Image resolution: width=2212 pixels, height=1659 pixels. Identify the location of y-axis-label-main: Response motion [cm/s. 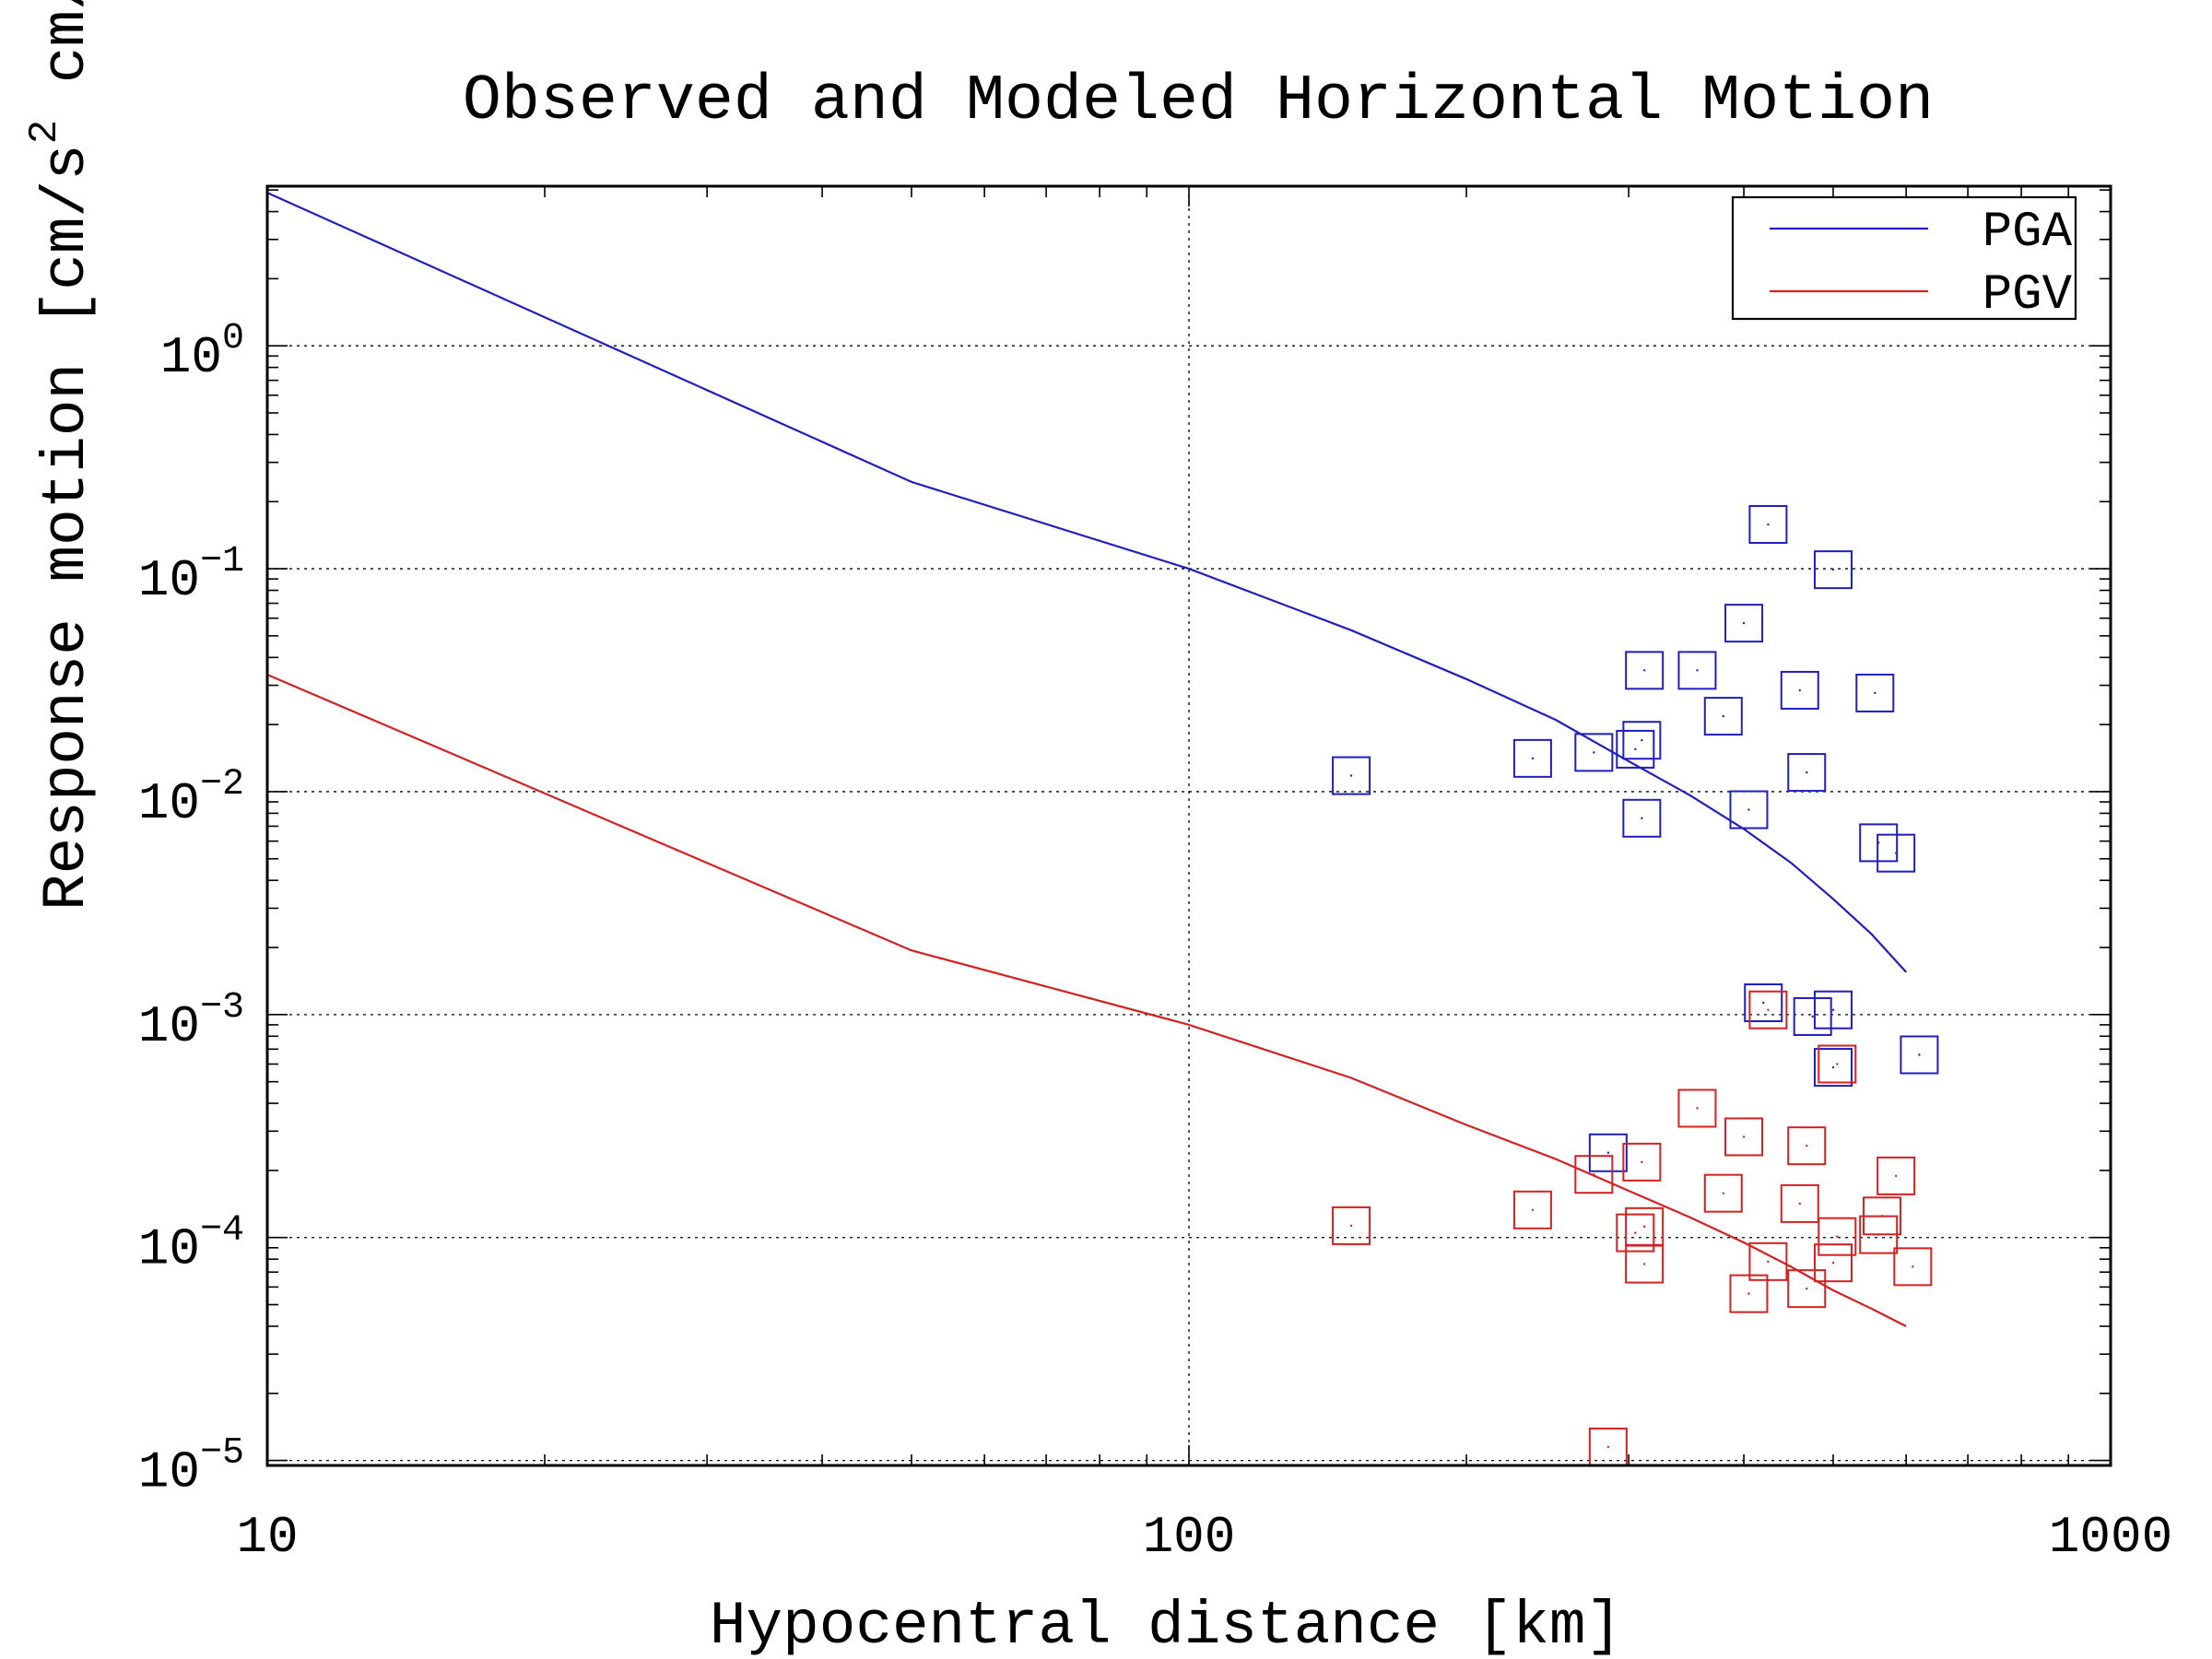
(66, 527).